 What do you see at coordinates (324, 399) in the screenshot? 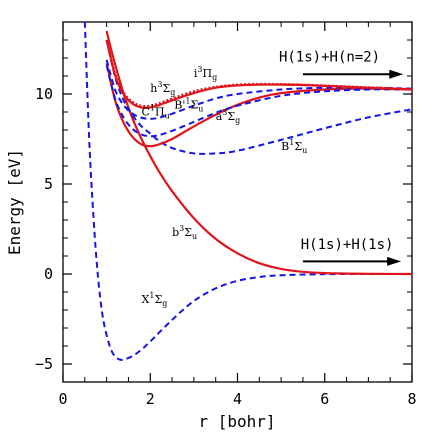
I see `x-tick-label: 6` at bounding box center [324, 399].